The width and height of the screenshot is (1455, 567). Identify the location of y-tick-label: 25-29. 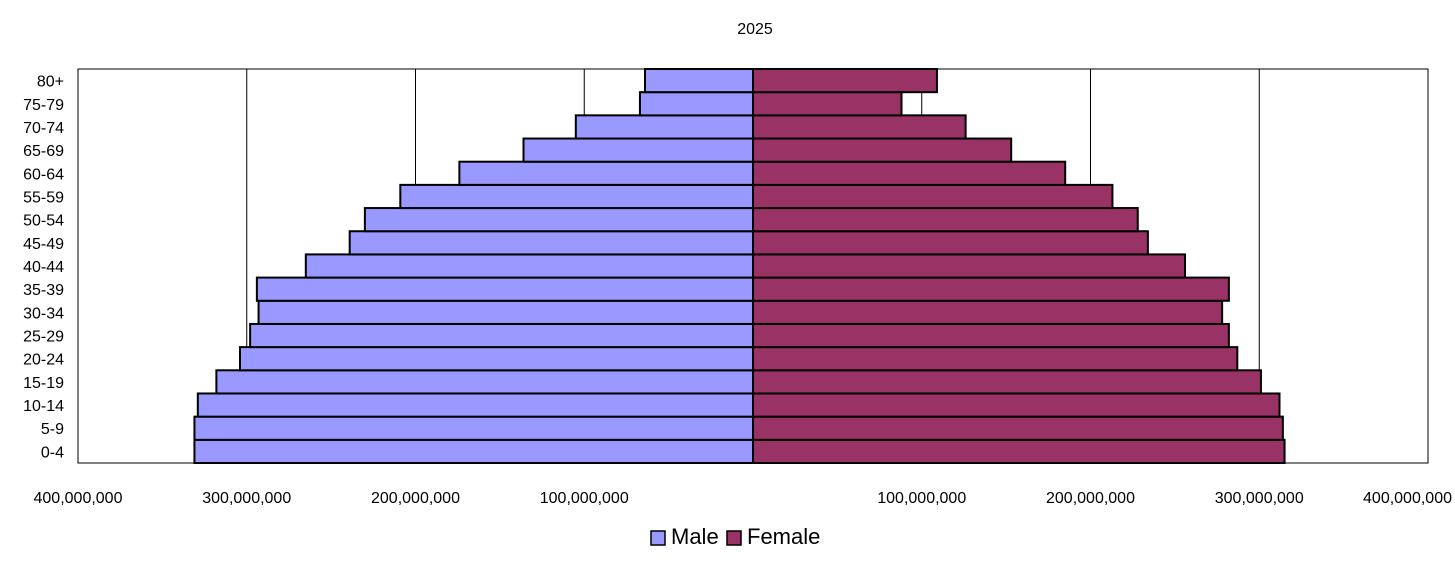
(43, 337).